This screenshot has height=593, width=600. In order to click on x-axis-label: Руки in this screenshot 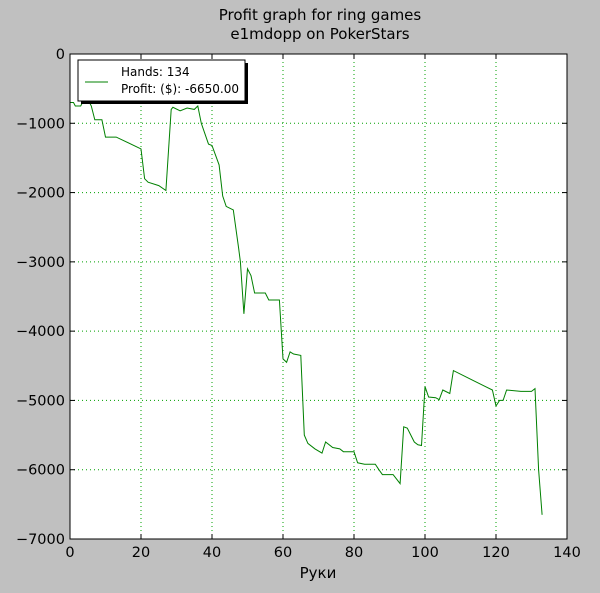, I will do `click(318, 573)`.